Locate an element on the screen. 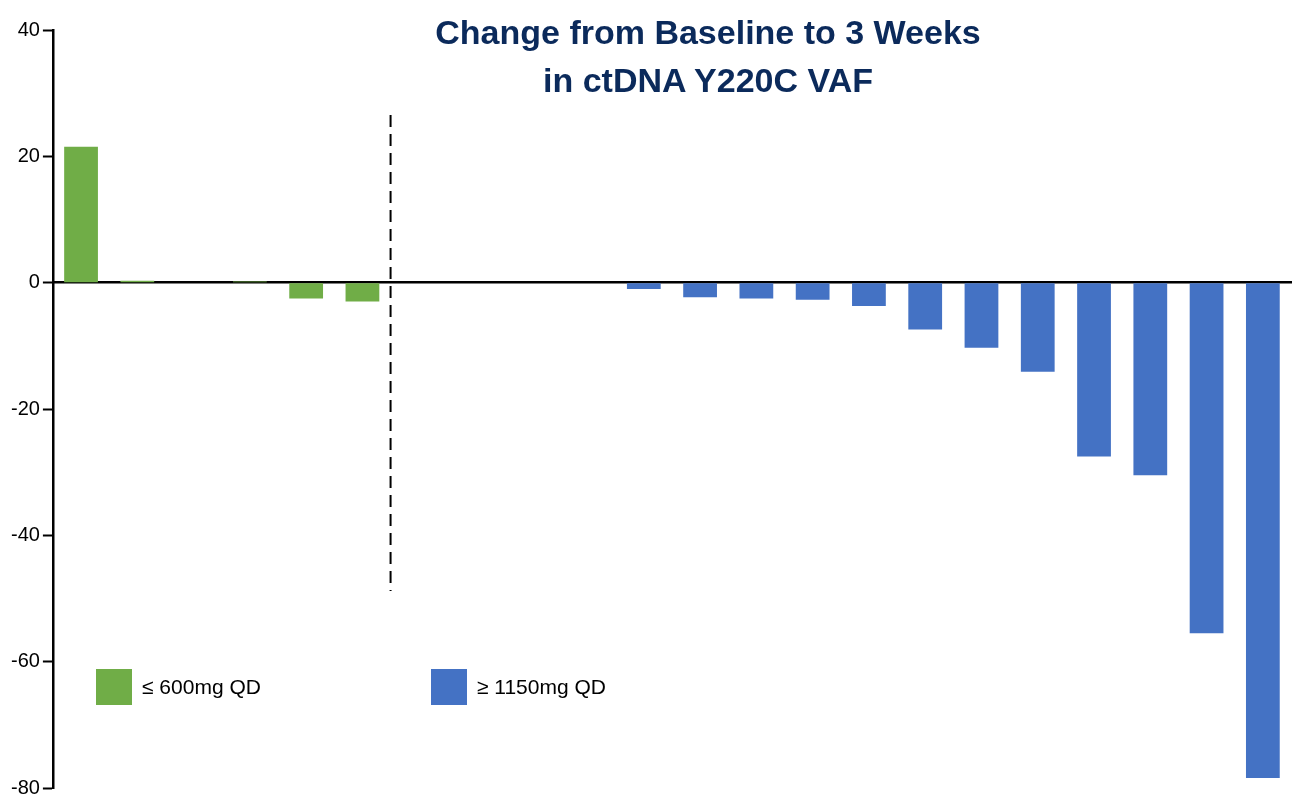  legend-label: ≥ 1150mg QD is located at coordinates (541, 687).